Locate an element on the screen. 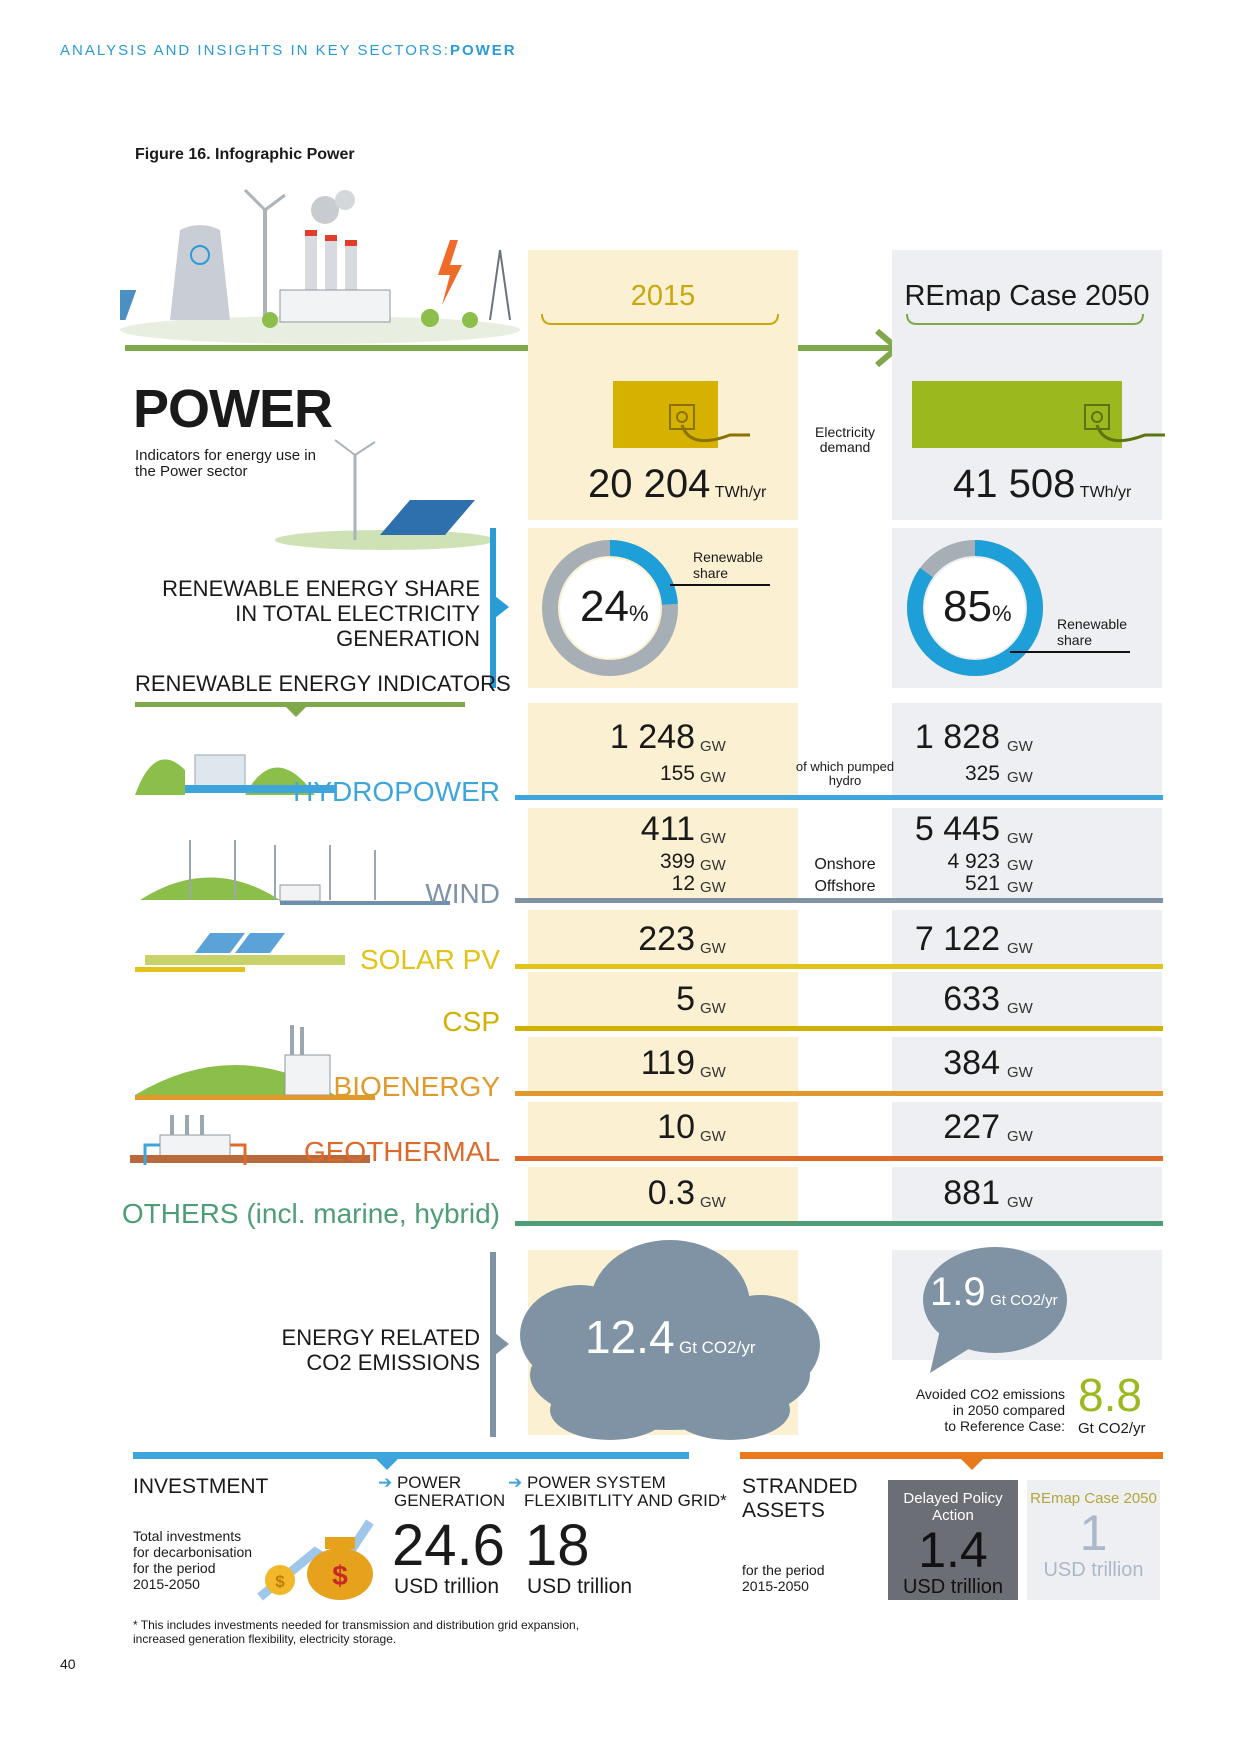 Image resolution: width=1240 pixels, height=1754 pixels. avoided-line-1: Avoided CO2 emissions is located at coordinates (990, 1394).